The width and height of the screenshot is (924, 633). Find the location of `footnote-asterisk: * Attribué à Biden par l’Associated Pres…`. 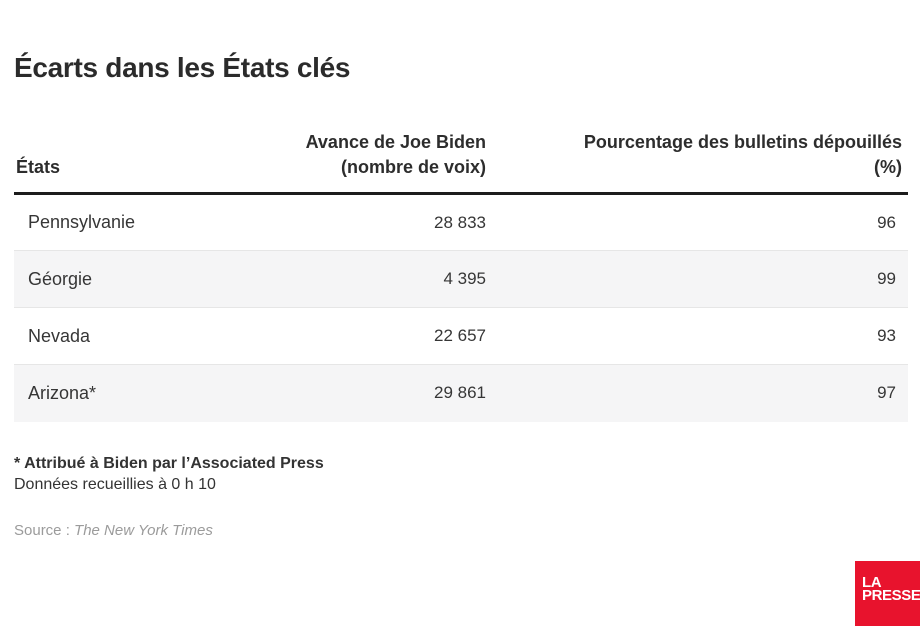

footnote-asterisk: * Attribué à Biden par l’Associated Pres… is located at coordinates (169, 463).